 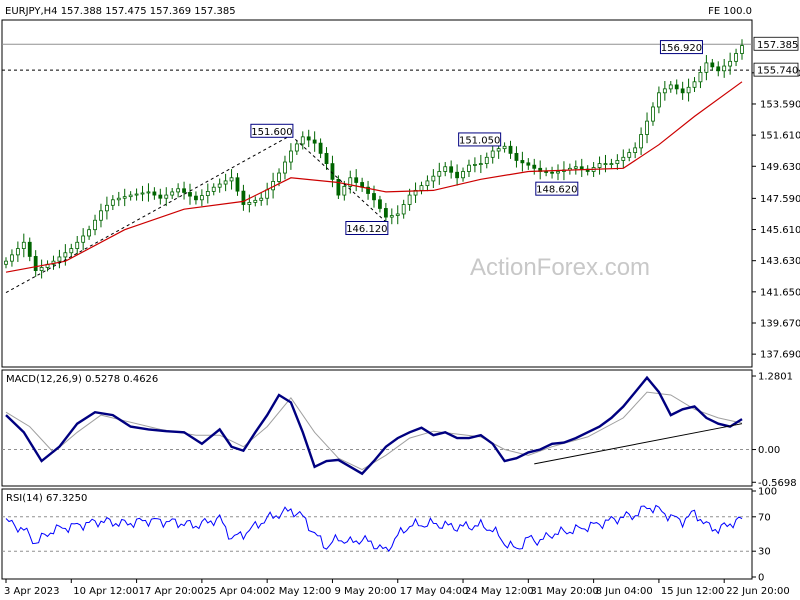 What do you see at coordinates (564, 591) in the screenshot?
I see `x-tick-label: 31 May 20:00` at bounding box center [564, 591].